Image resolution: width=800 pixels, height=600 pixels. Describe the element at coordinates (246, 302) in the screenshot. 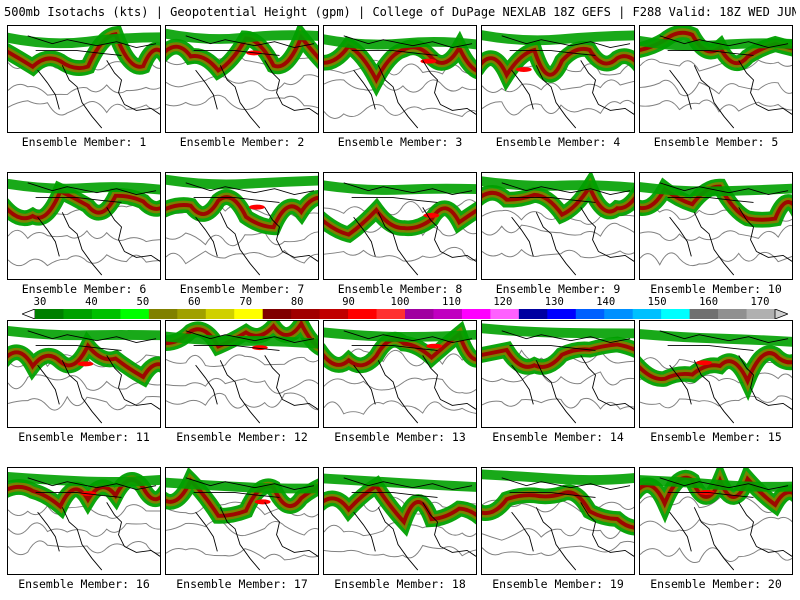

I see `colorbar-tick-label: 70` at that location.